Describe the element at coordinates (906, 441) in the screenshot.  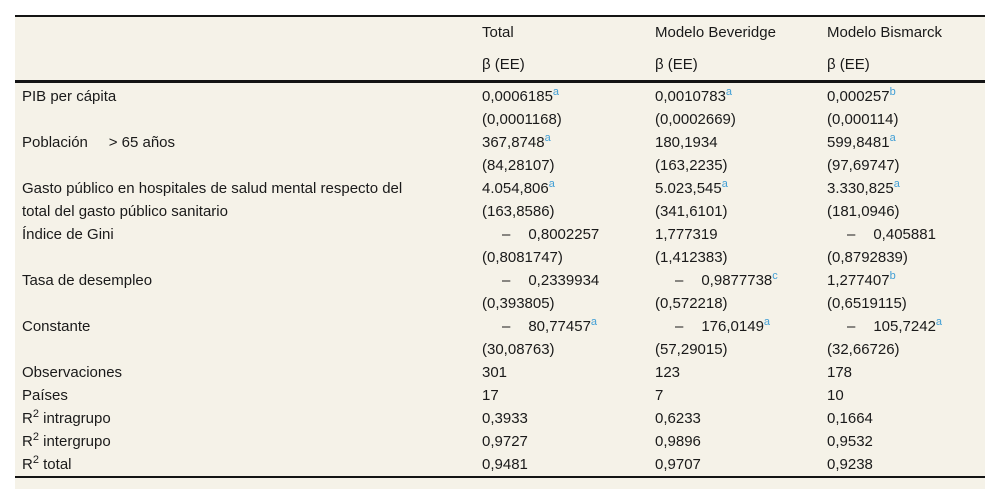
I see `cell-bismarck: 0,9532` at that location.